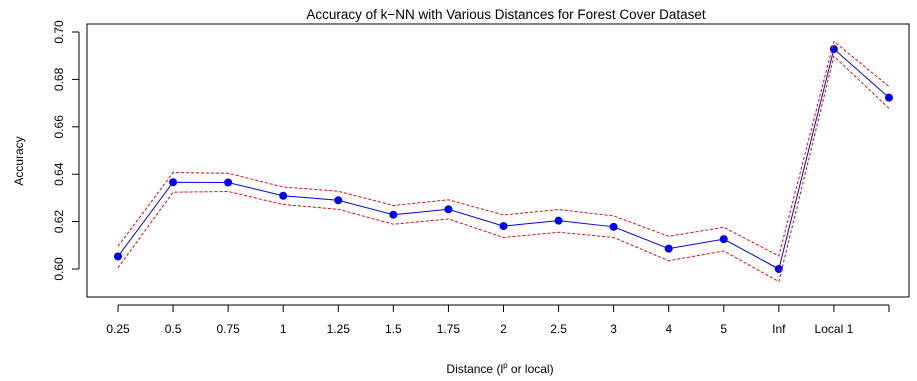 Image resolution: width=917 pixels, height=381 pixels. What do you see at coordinates (283, 329) in the screenshot?
I see `x-tick-label: 1` at bounding box center [283, 329].